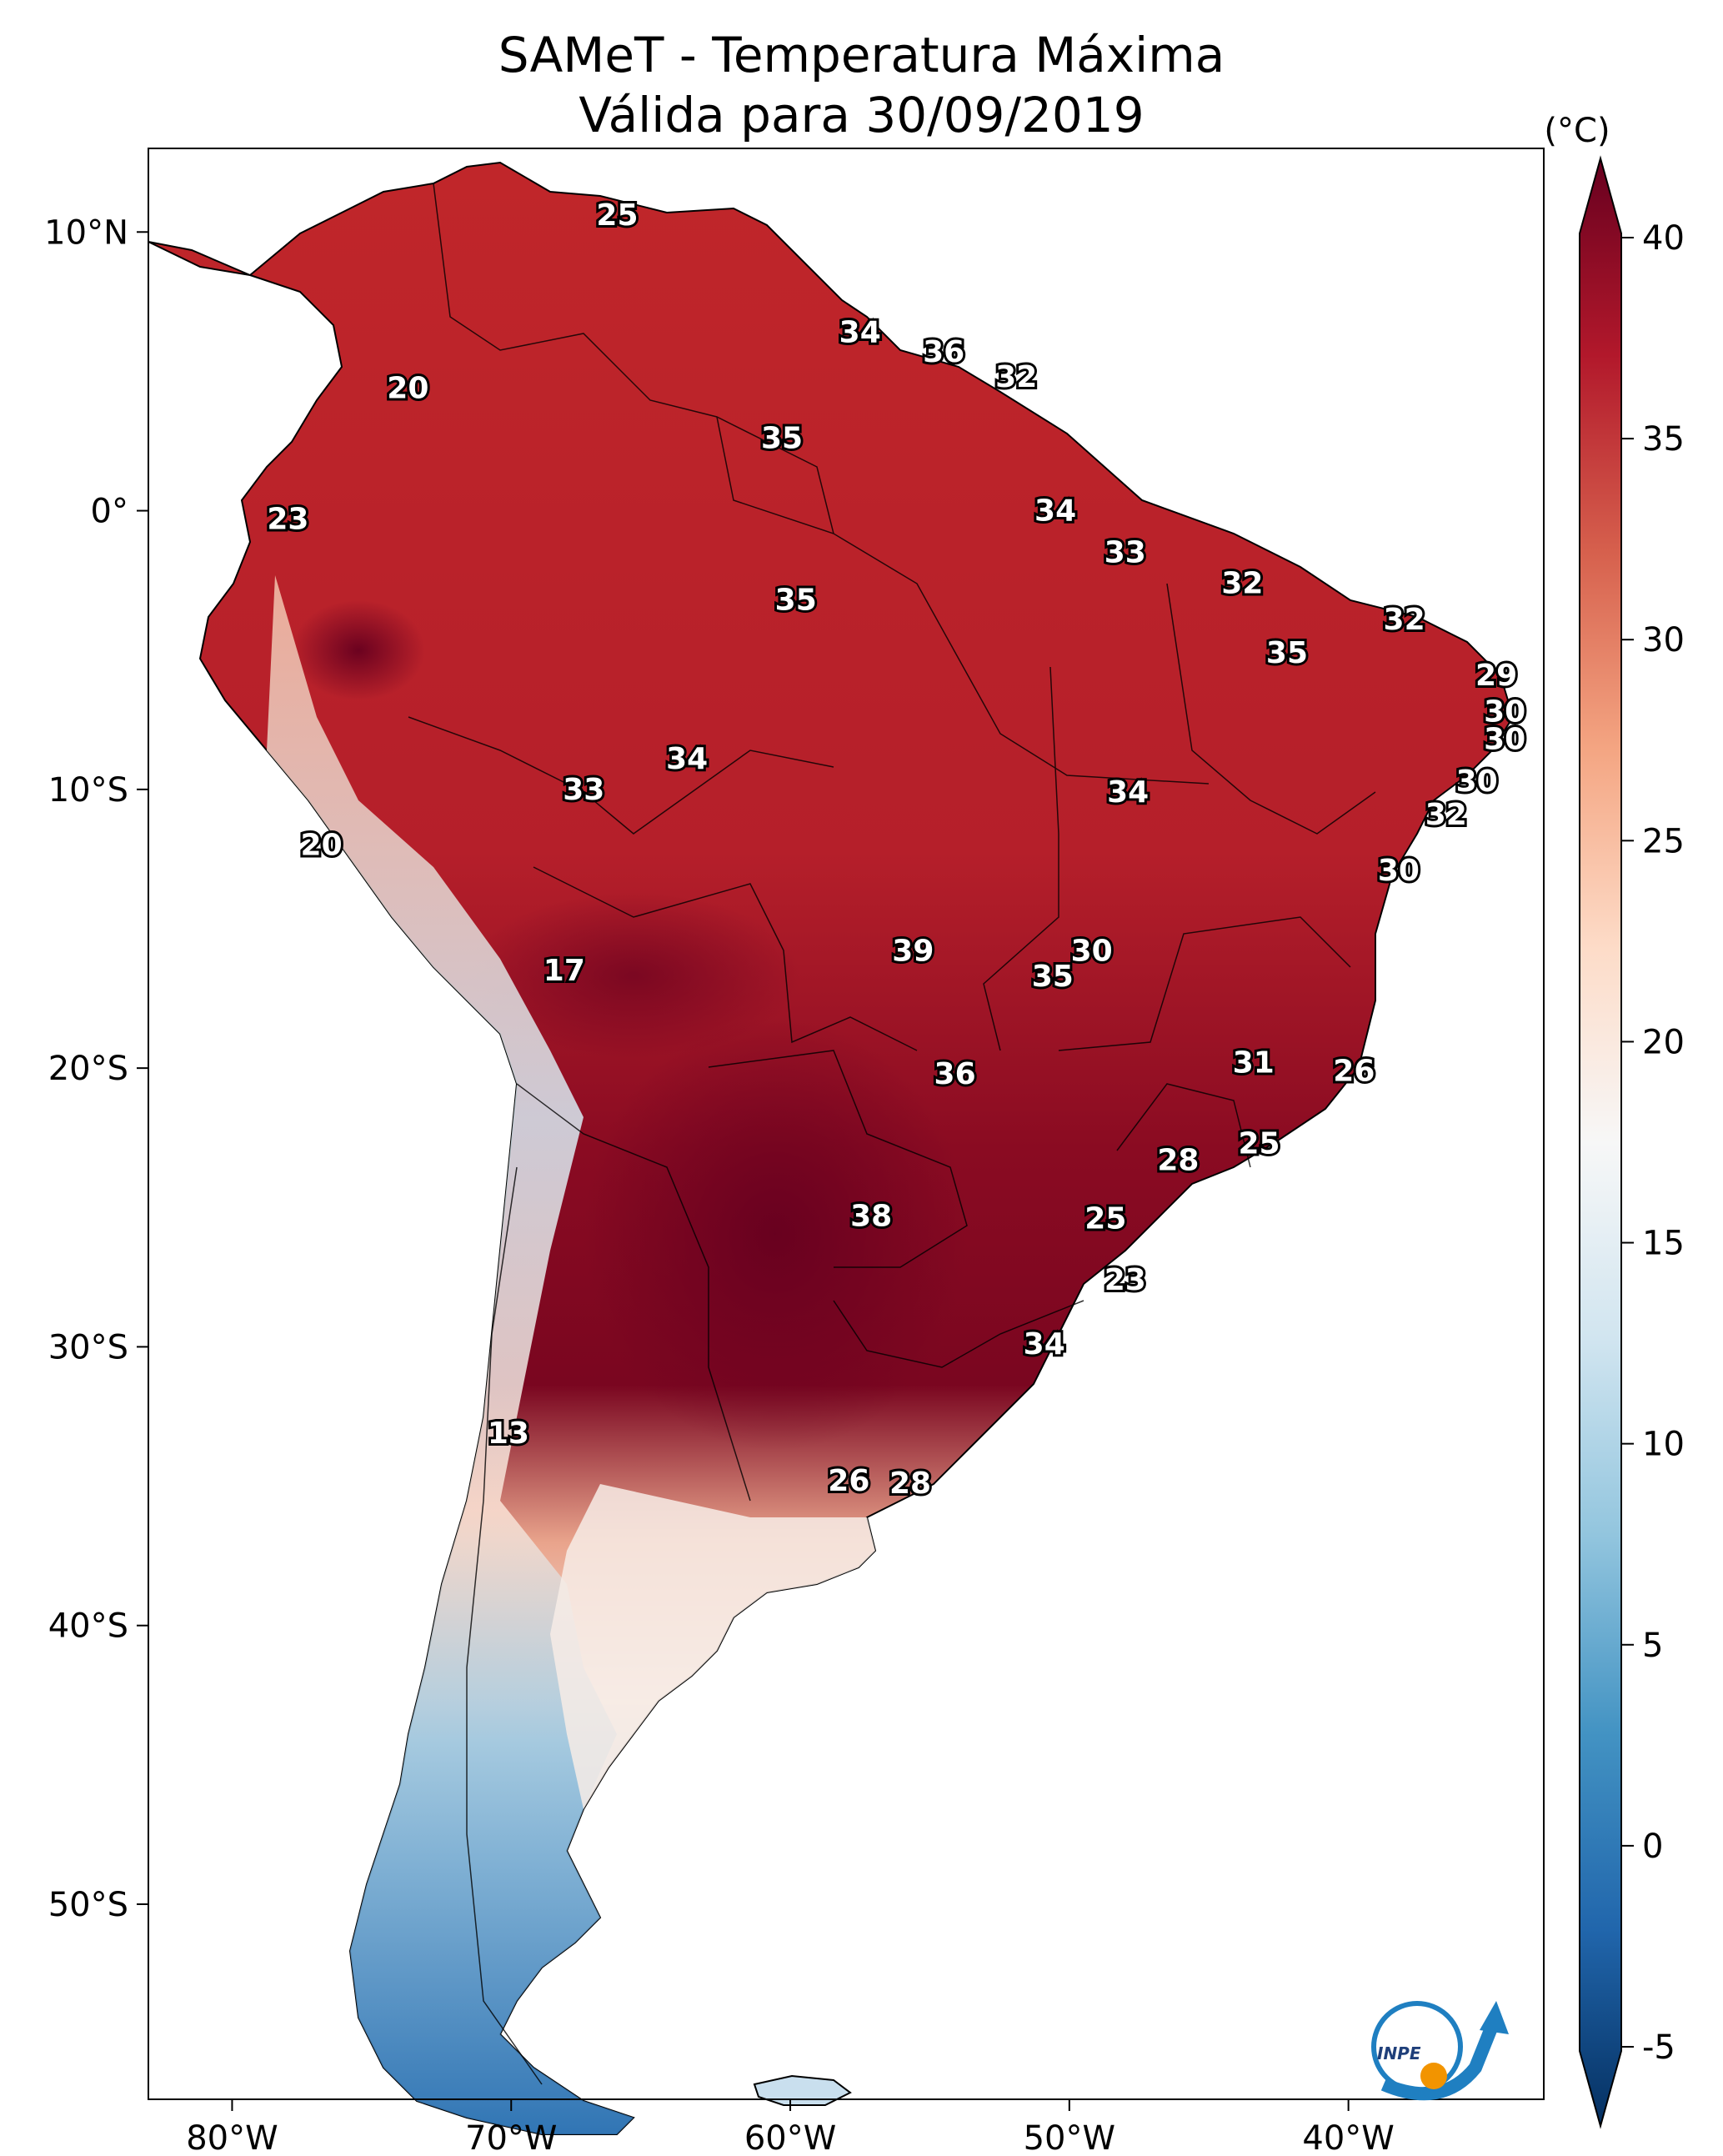 The width and height of the screenshot is (1723, 2156). I want to click on colorbar-tick-label: 40, so click(1663, 239).